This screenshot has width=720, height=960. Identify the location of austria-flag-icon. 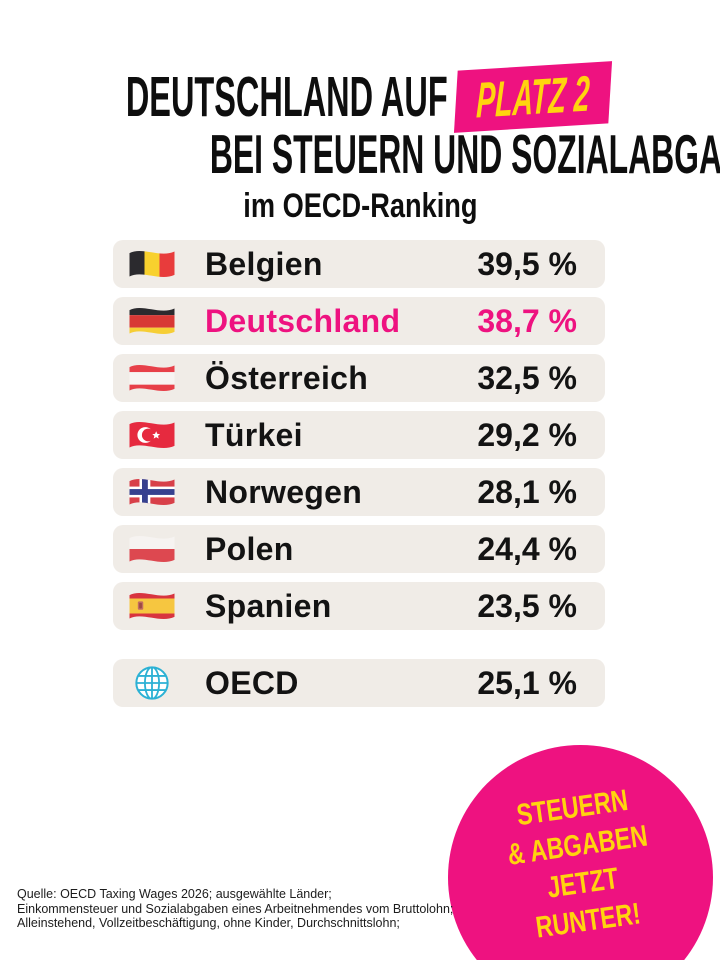
(152, 378).